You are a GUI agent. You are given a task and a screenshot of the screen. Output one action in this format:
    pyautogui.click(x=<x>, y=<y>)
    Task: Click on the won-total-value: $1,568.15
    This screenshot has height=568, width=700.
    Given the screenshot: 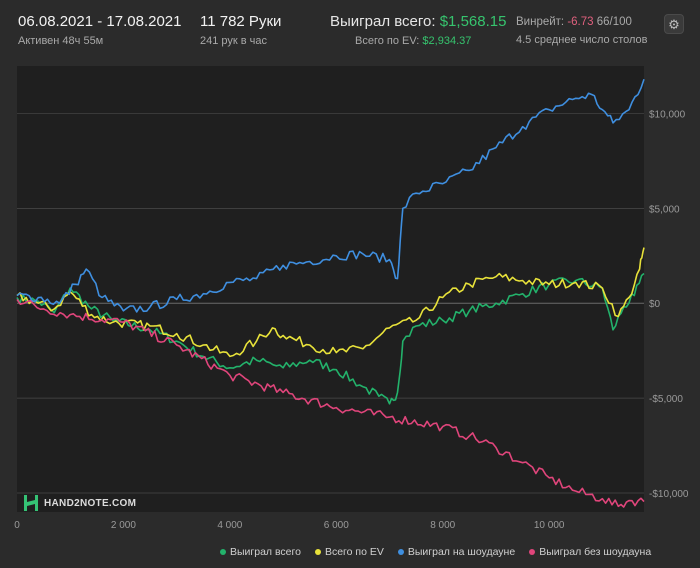 What is the action you would take?
    pyautogui.click(x=473, y=21)
    